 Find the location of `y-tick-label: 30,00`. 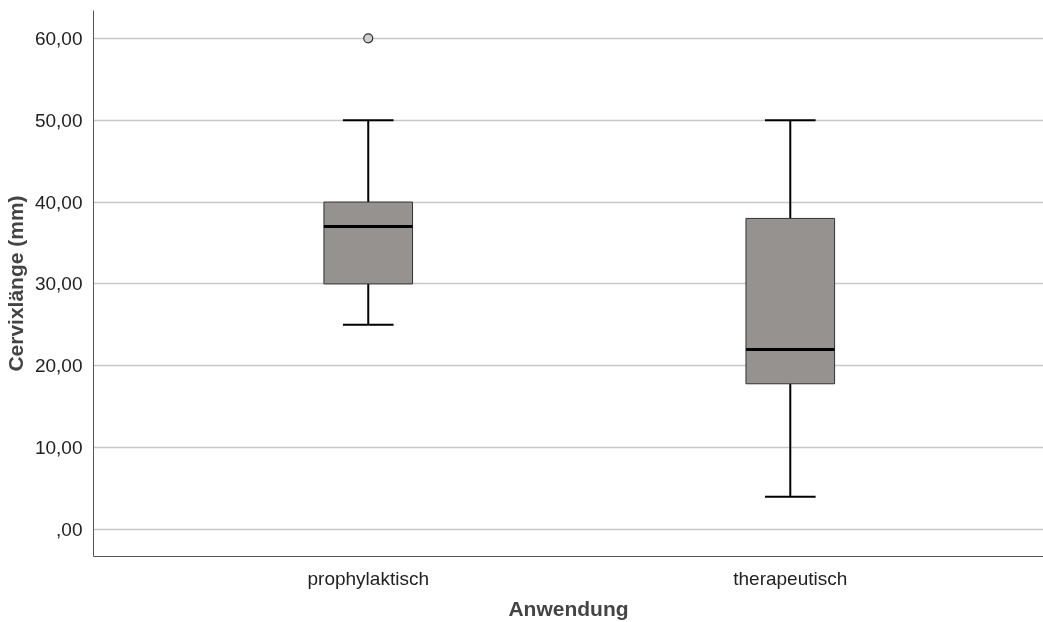

y-tick-label: 30,00 is located at coordinates (58, 284).